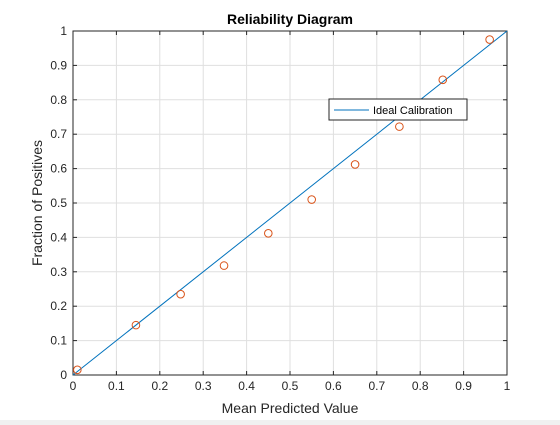 Image resolution: width=560 pixels, height=425 pixels. What do you see at coordinates (290, 19) in the screenshot?
I see `chart-title: Reliability Diagram` at bounding box center [290, 19].